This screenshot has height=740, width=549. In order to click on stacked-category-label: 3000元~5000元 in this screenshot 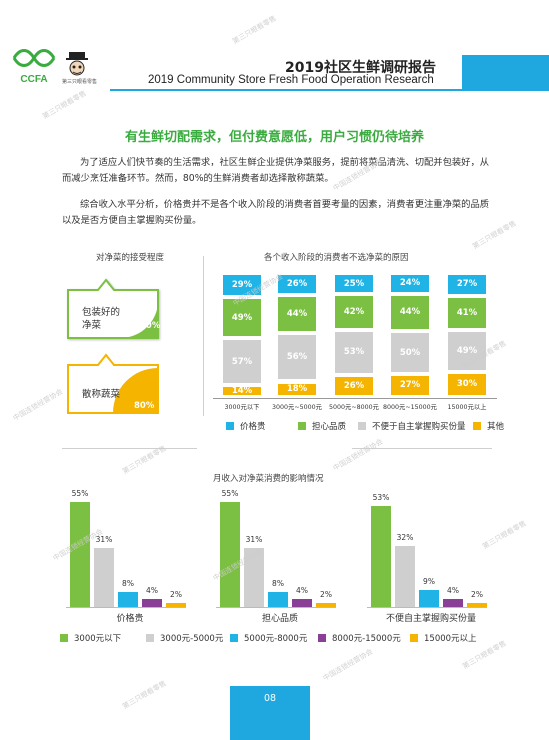, I will do `click(297, 407)`.